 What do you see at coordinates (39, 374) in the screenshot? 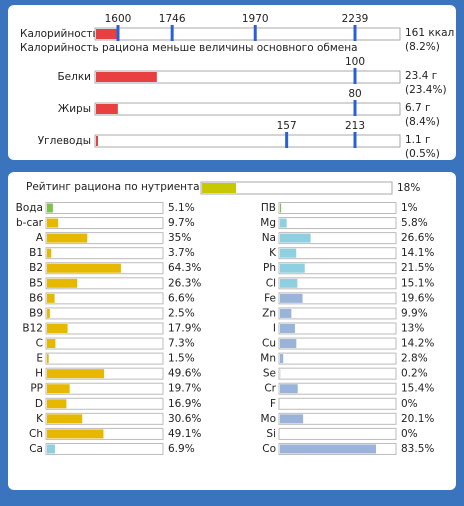
I see `nutrient-name: H` at bounding box center [39, 374].